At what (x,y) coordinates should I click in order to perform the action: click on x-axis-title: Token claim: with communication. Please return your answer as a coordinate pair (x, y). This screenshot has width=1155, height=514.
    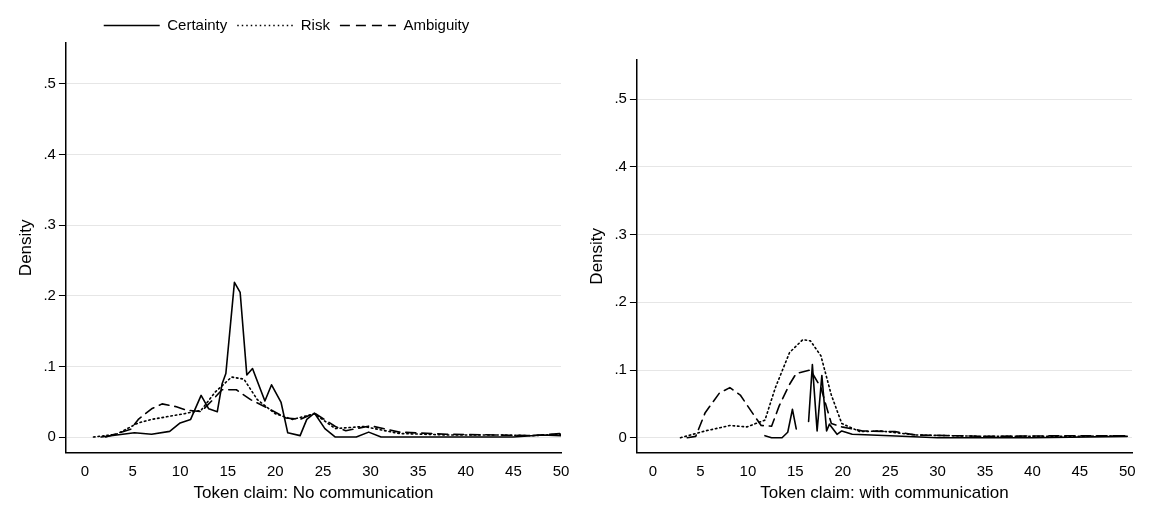
    Looking at the image, I should click on (884, 493).